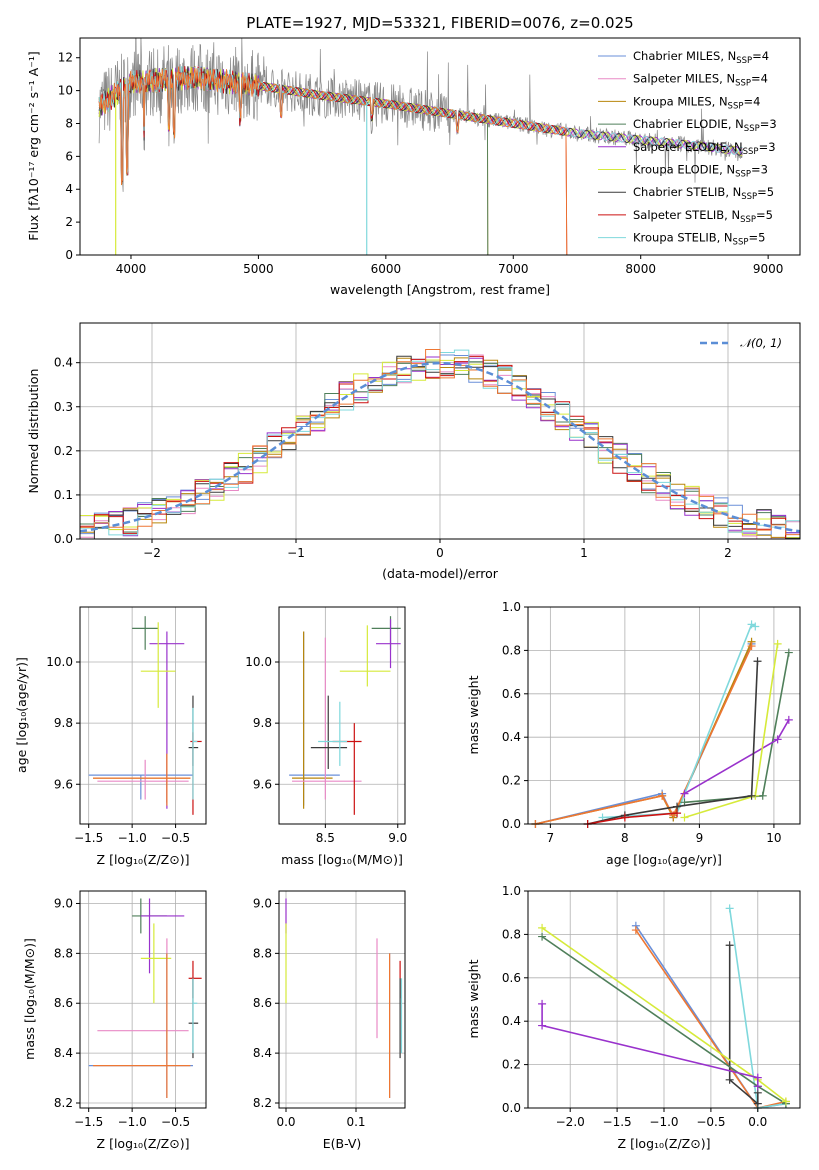 The height and width of the screenshot is (1170, 819). Describe the element at coordinates (342, 859) in the screenshot. I see `age-vs-mass-xlabel: mass [log₁₀(M/M⊙)]` at that location.